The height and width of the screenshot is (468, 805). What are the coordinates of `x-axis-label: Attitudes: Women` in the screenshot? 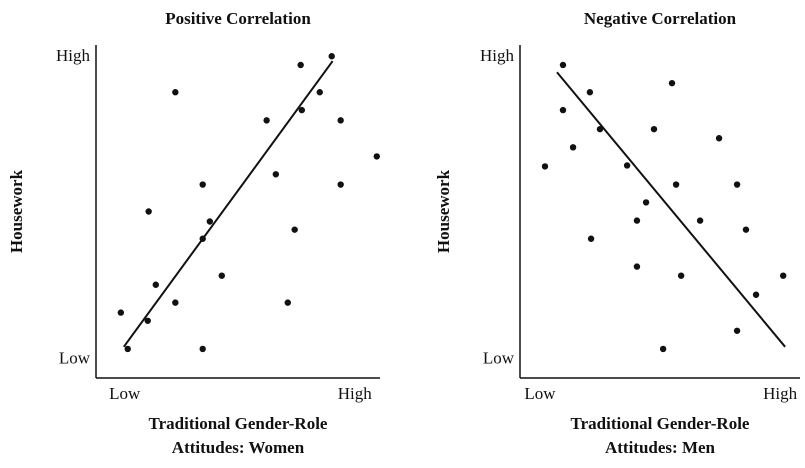 It's located at (238, 447).